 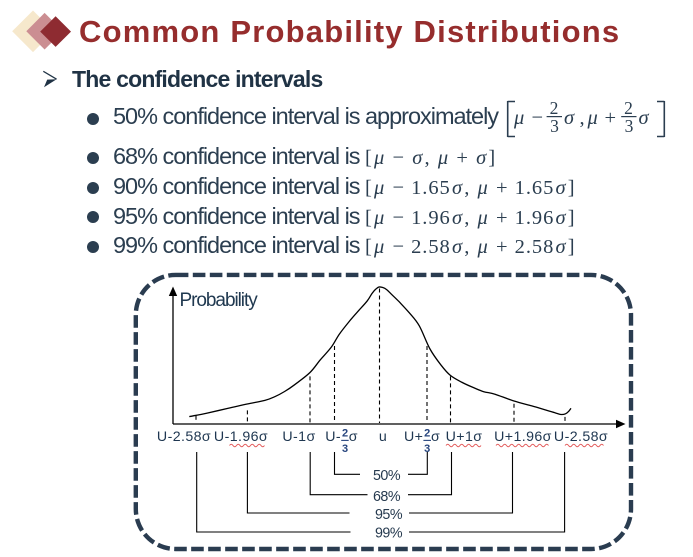 I want to click on svg-text: U+1.96σ, so click(x=523, y=437).